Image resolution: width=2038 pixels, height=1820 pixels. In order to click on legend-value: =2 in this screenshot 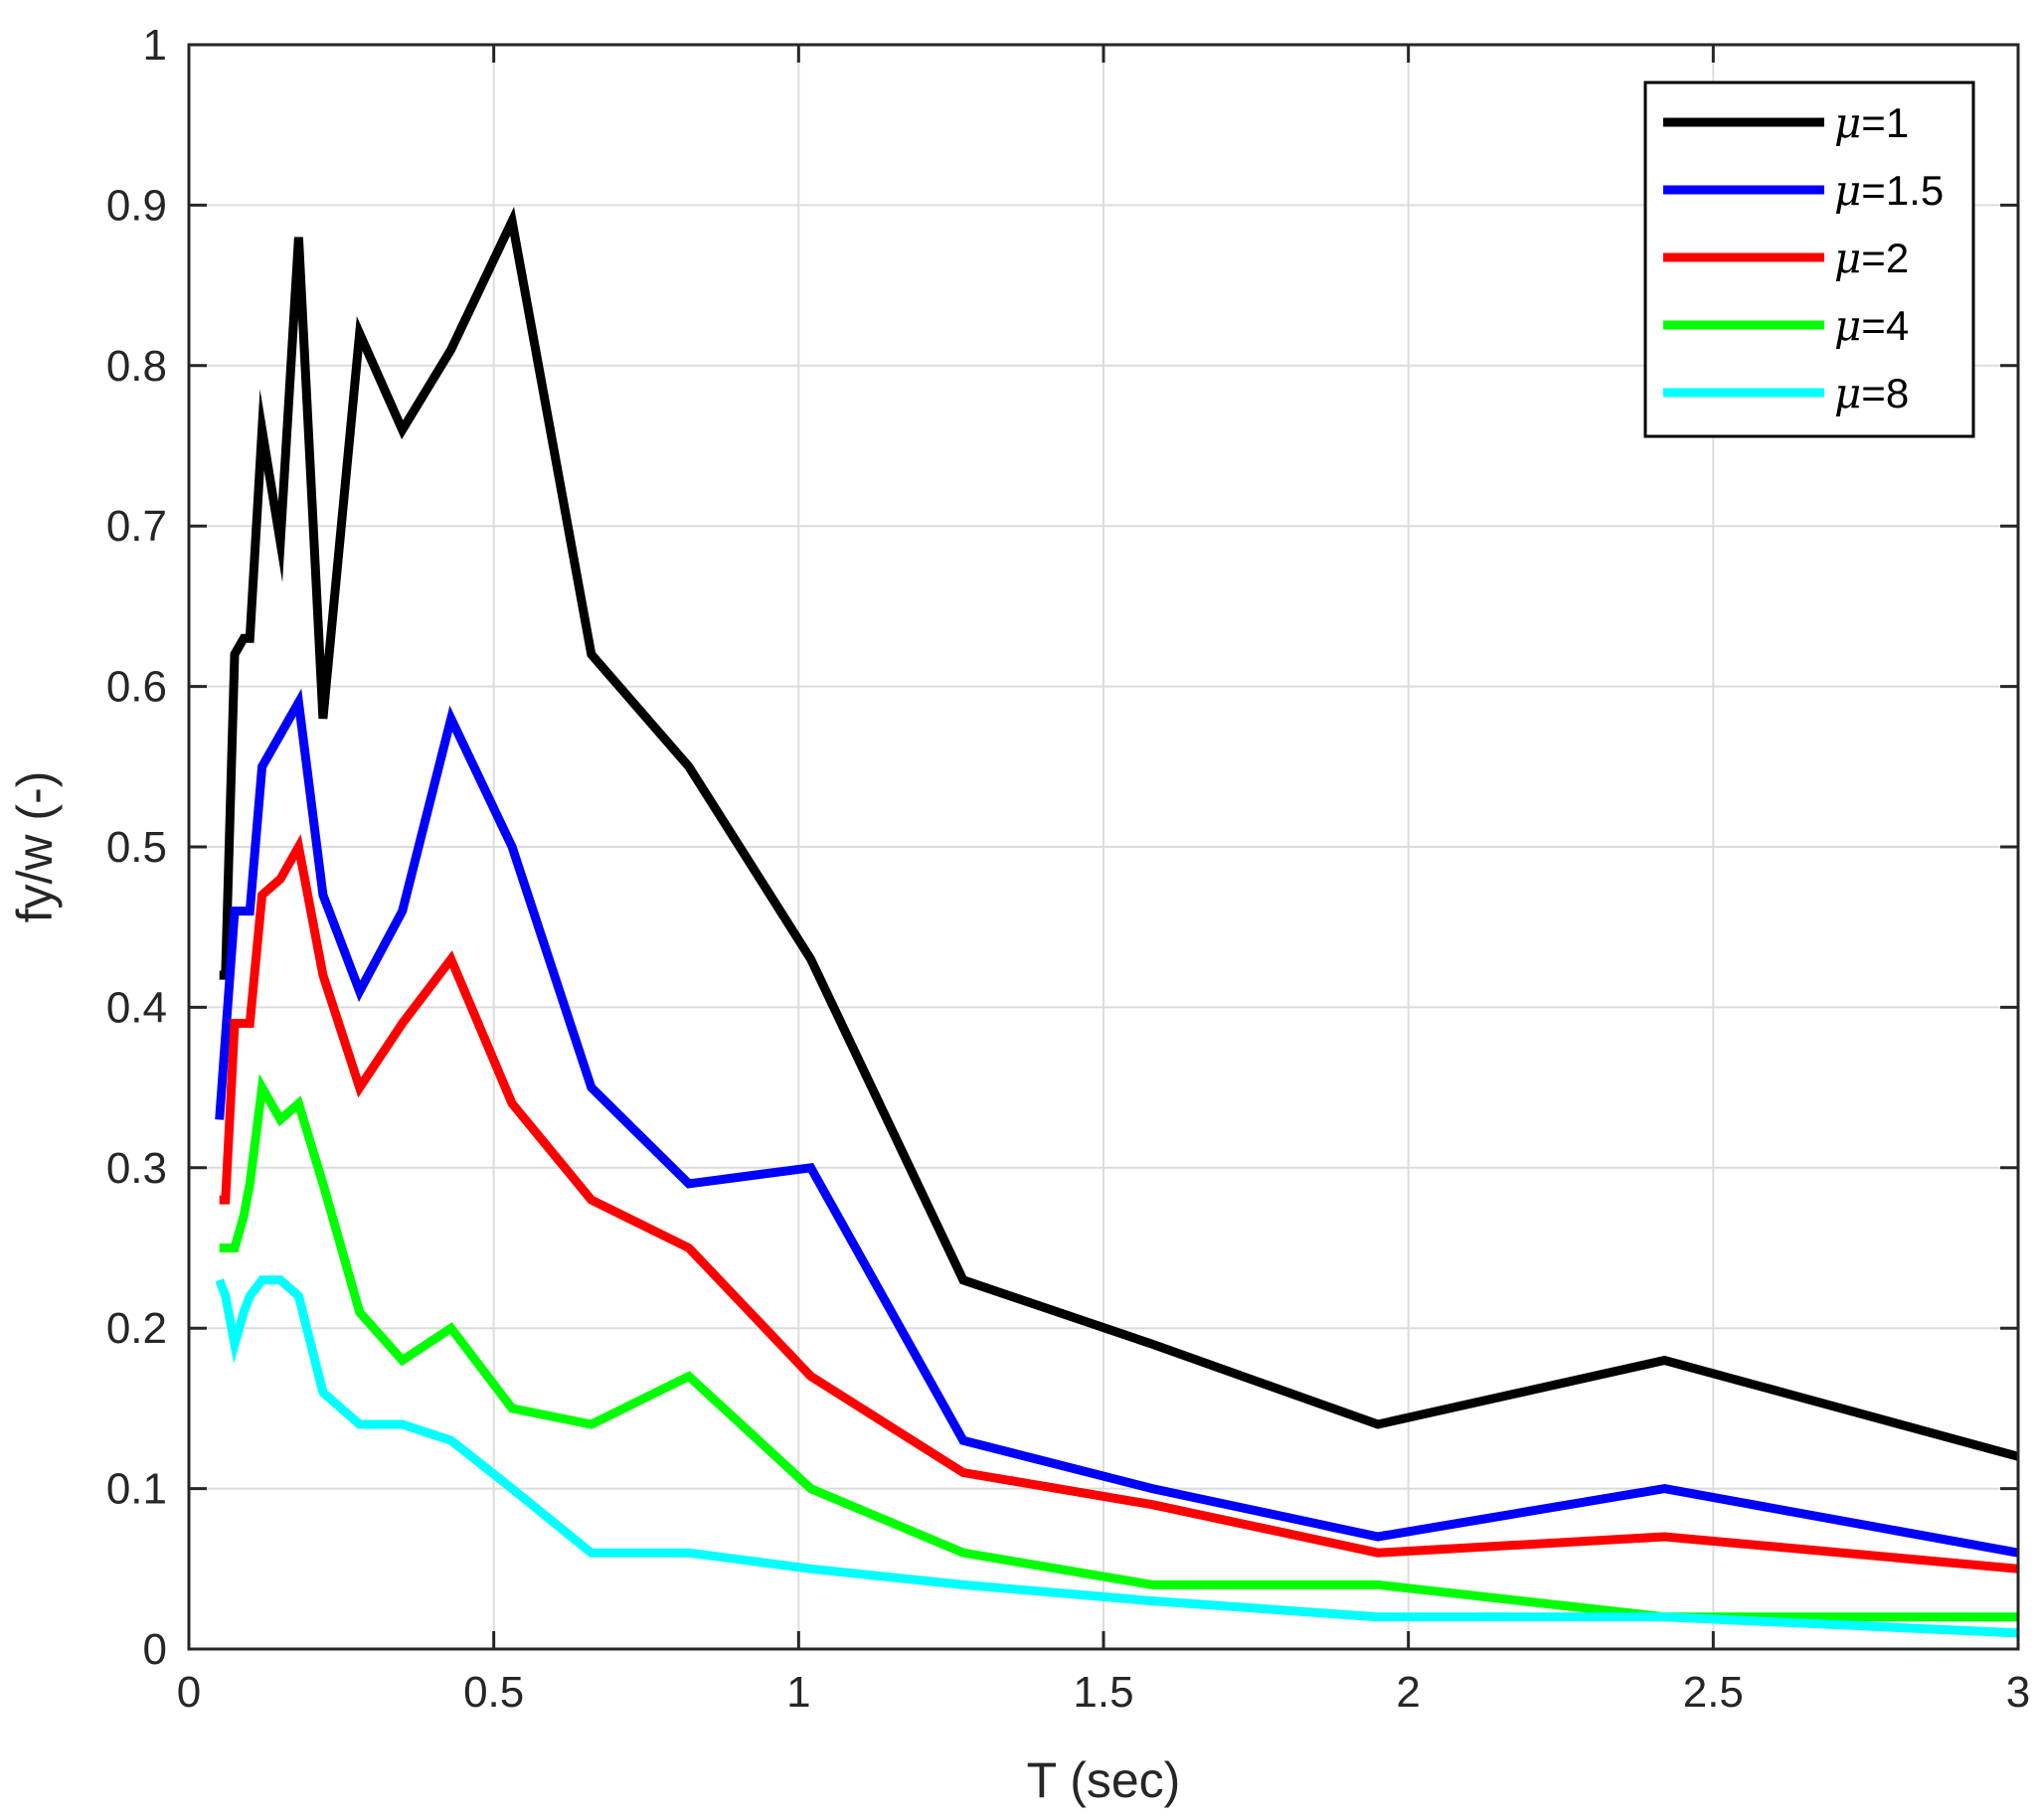, I will do `click(1885, 258)`.